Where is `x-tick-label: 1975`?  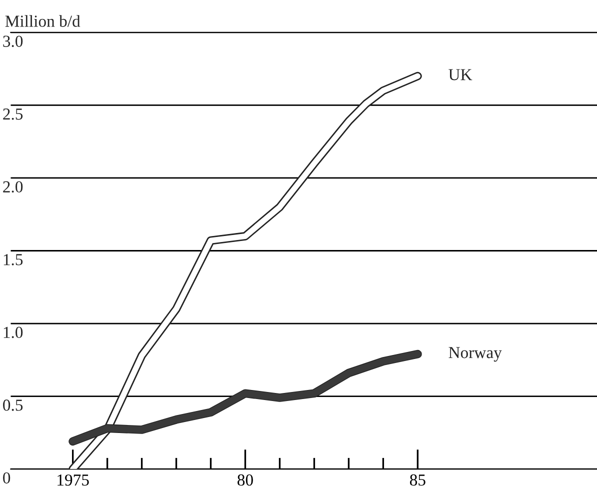
x-tick-label: 1975 is located at coordinates (73, 480).